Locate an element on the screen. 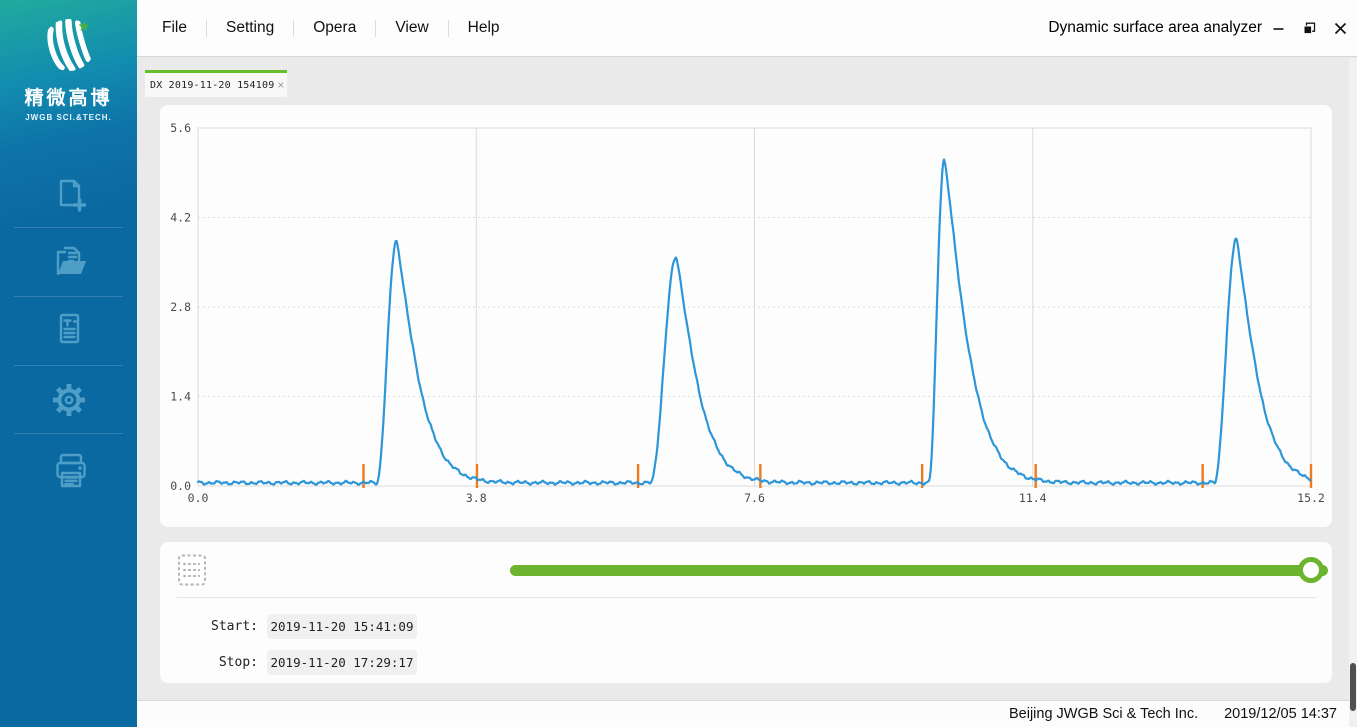 Image resolution: width=1357 pixels, height=727 pixels. brand-name-en: JWGB SCI.&TECH. is located at coordinates (68, 117).